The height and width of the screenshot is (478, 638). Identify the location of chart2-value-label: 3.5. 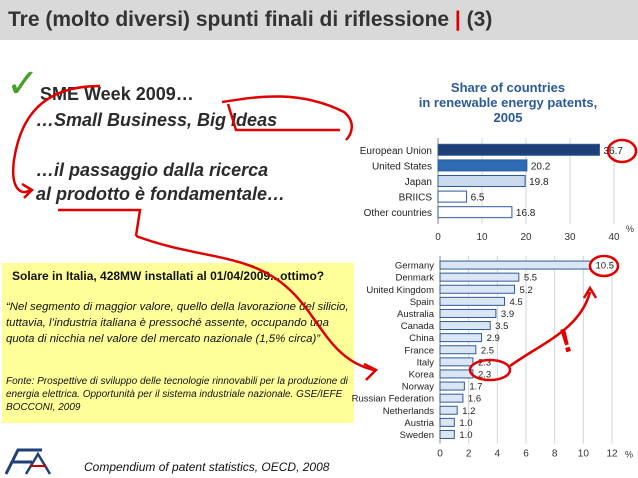
(501, 326).